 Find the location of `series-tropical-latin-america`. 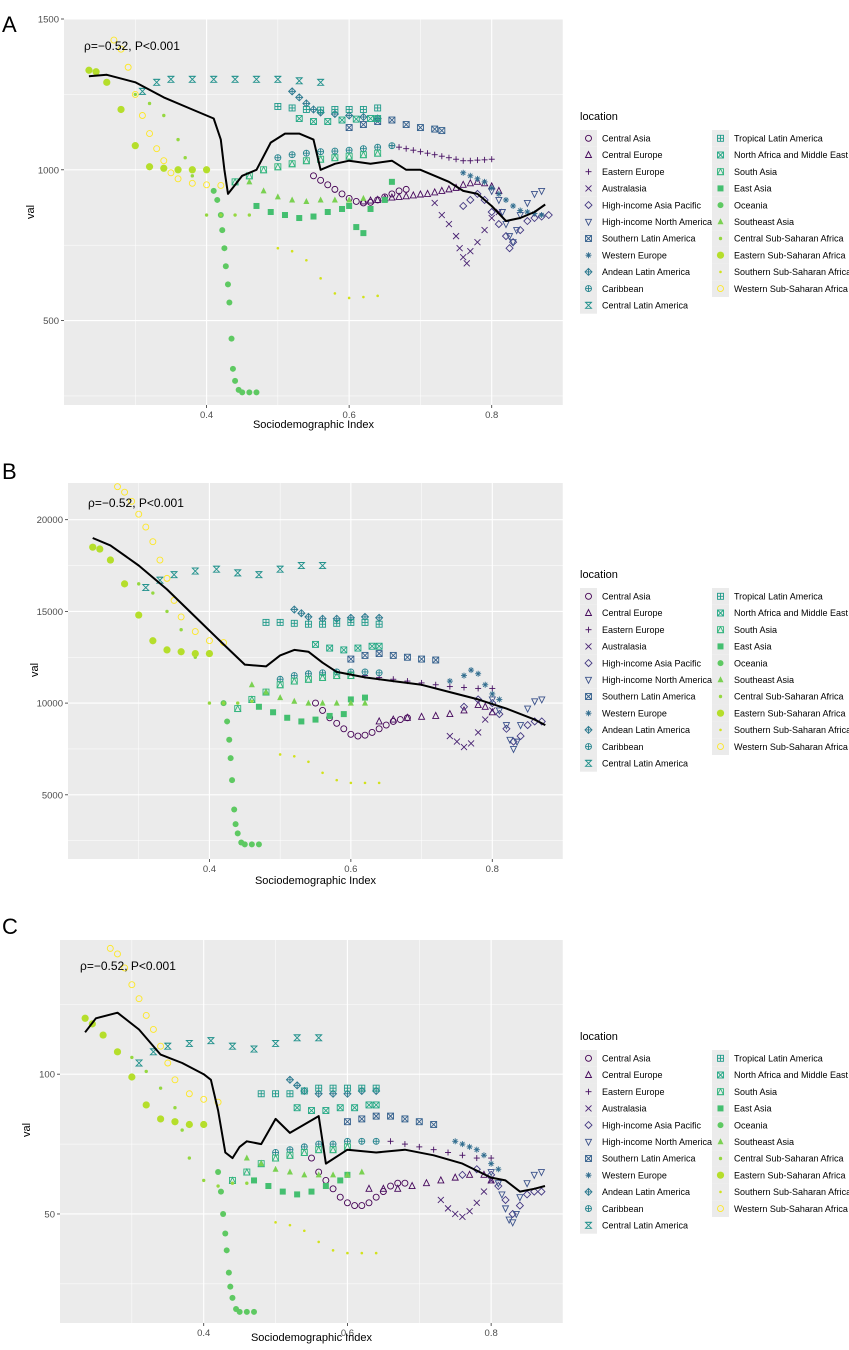

series-tropical-latin-america is located at coordinates (322, 623).